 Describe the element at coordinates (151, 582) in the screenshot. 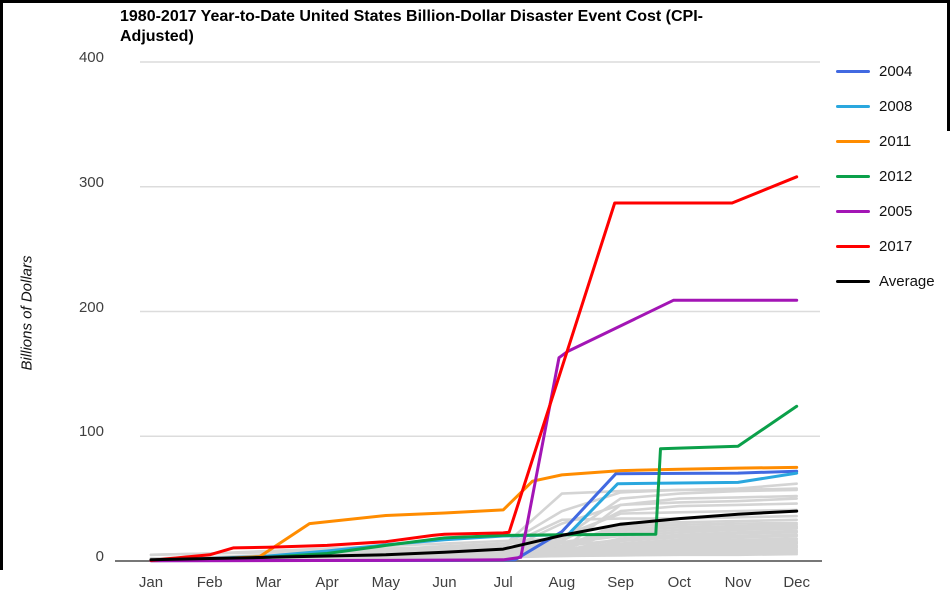

I see `x-tick-label-Jan: Jan` at that location.